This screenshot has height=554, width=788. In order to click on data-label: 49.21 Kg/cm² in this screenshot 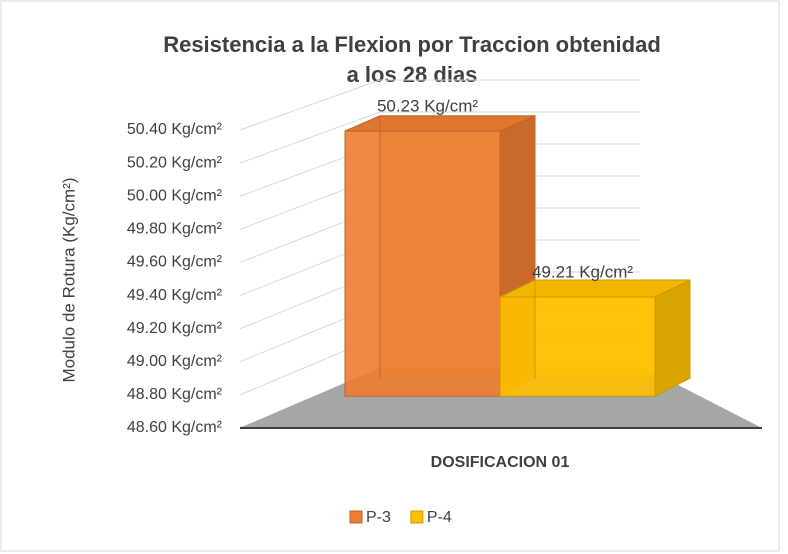, I will do `click(582, 271)`.